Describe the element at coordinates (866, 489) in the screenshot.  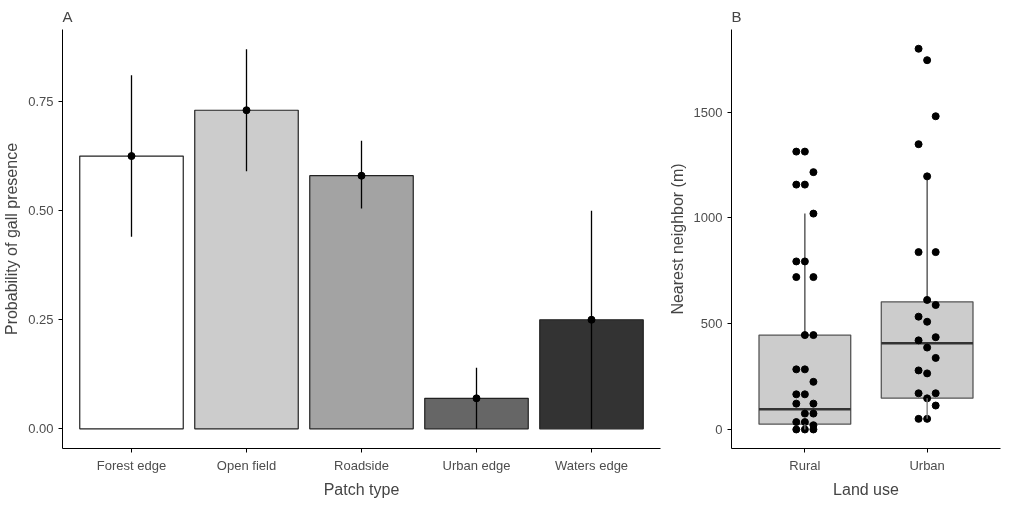
I see `x-axis-title: Land use` at that location.